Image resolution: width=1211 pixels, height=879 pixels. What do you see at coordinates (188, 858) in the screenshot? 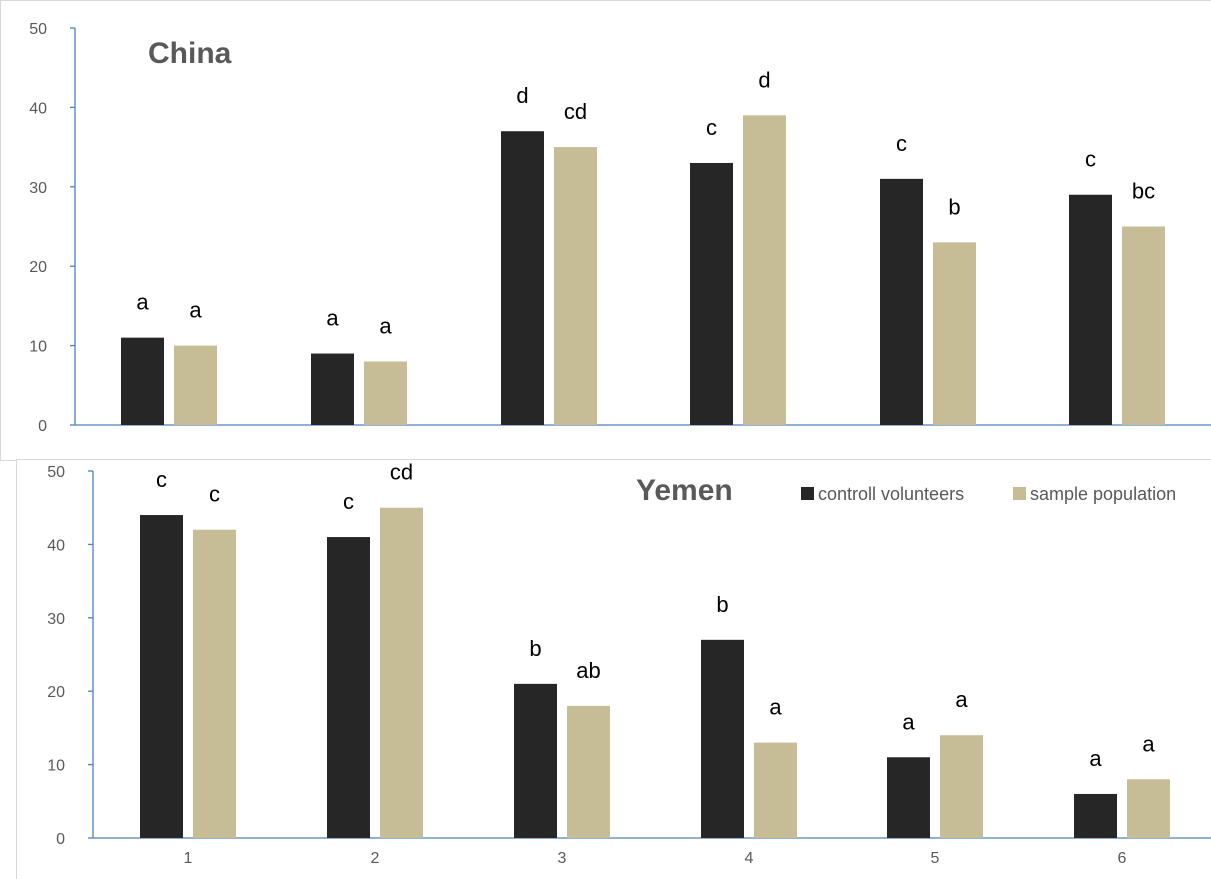
I see `x-tick-label: 1` at bounding box center [188, 858].